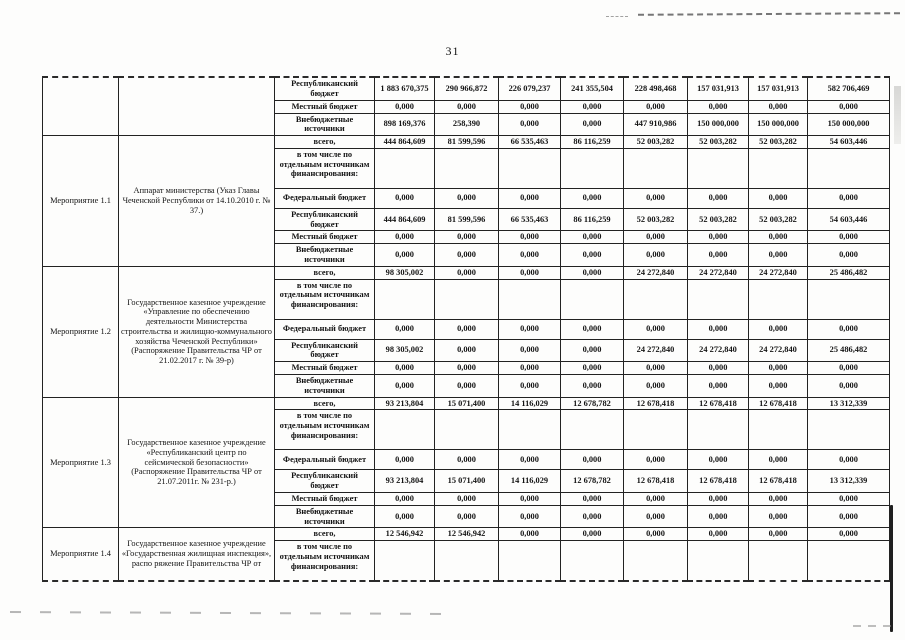 The width and height of the screenshot is (905, 640). What do you see at coordinates (80, 462) in the screenshot?
I see `activity-cell: Мероприятие 1.3` at bounding box center [80, 462].